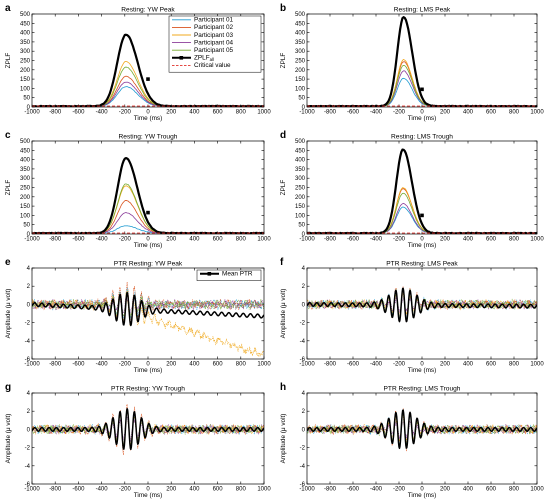  Describe the element at coordinates (214, 35) in the screenshot. I see `legend-entry: Participant 03` at that location.